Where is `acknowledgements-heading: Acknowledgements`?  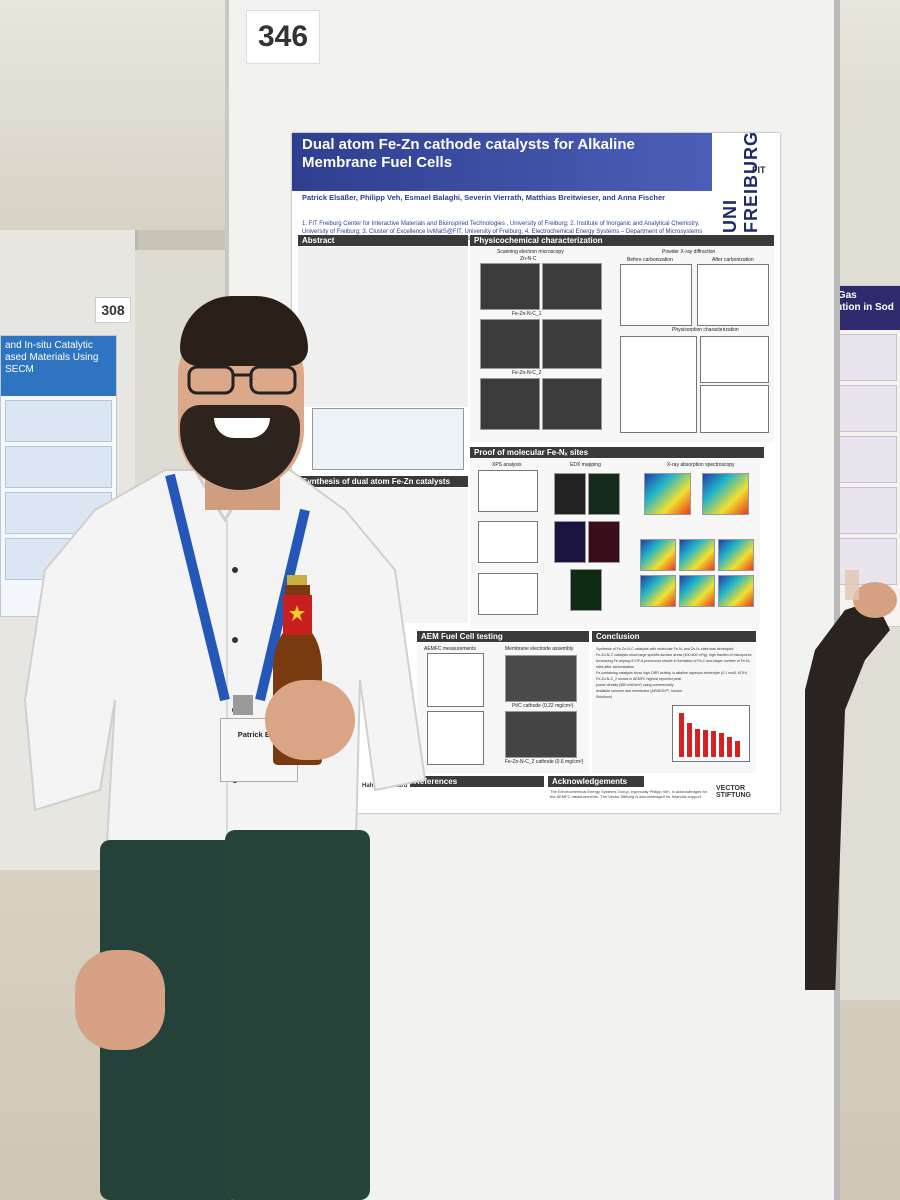 acknowledgements-heading: Acknowledgements is located at coordinates (596, 781).